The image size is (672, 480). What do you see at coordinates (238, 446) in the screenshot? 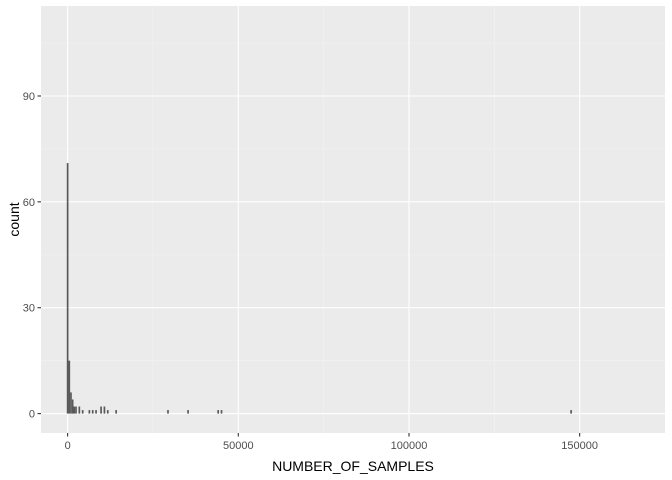
I see `x-tick-label: 50000` at bounding box center [238, 446].